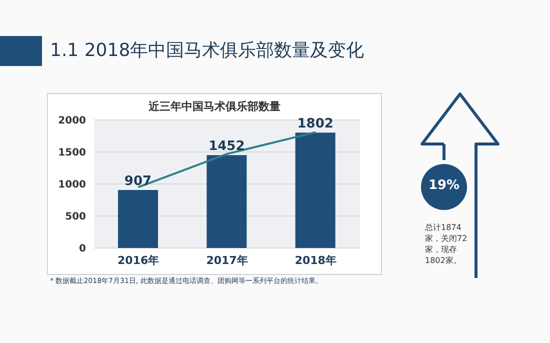 This screenshot has width=550, height=343. Describe the element at coordinates (72, 185) in the screenshot. I see `y-tick-label: 1000` at that location.